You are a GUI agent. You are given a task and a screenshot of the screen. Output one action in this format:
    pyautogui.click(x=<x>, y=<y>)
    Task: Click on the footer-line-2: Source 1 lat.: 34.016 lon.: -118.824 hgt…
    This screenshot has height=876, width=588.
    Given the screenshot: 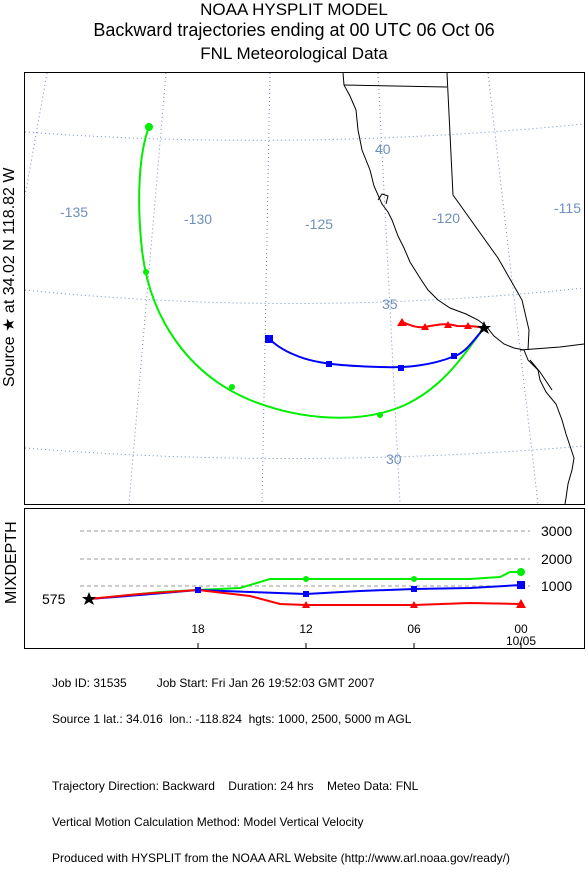 What is the action you would take?
    pyautogui.click(x=232, y=719)
    